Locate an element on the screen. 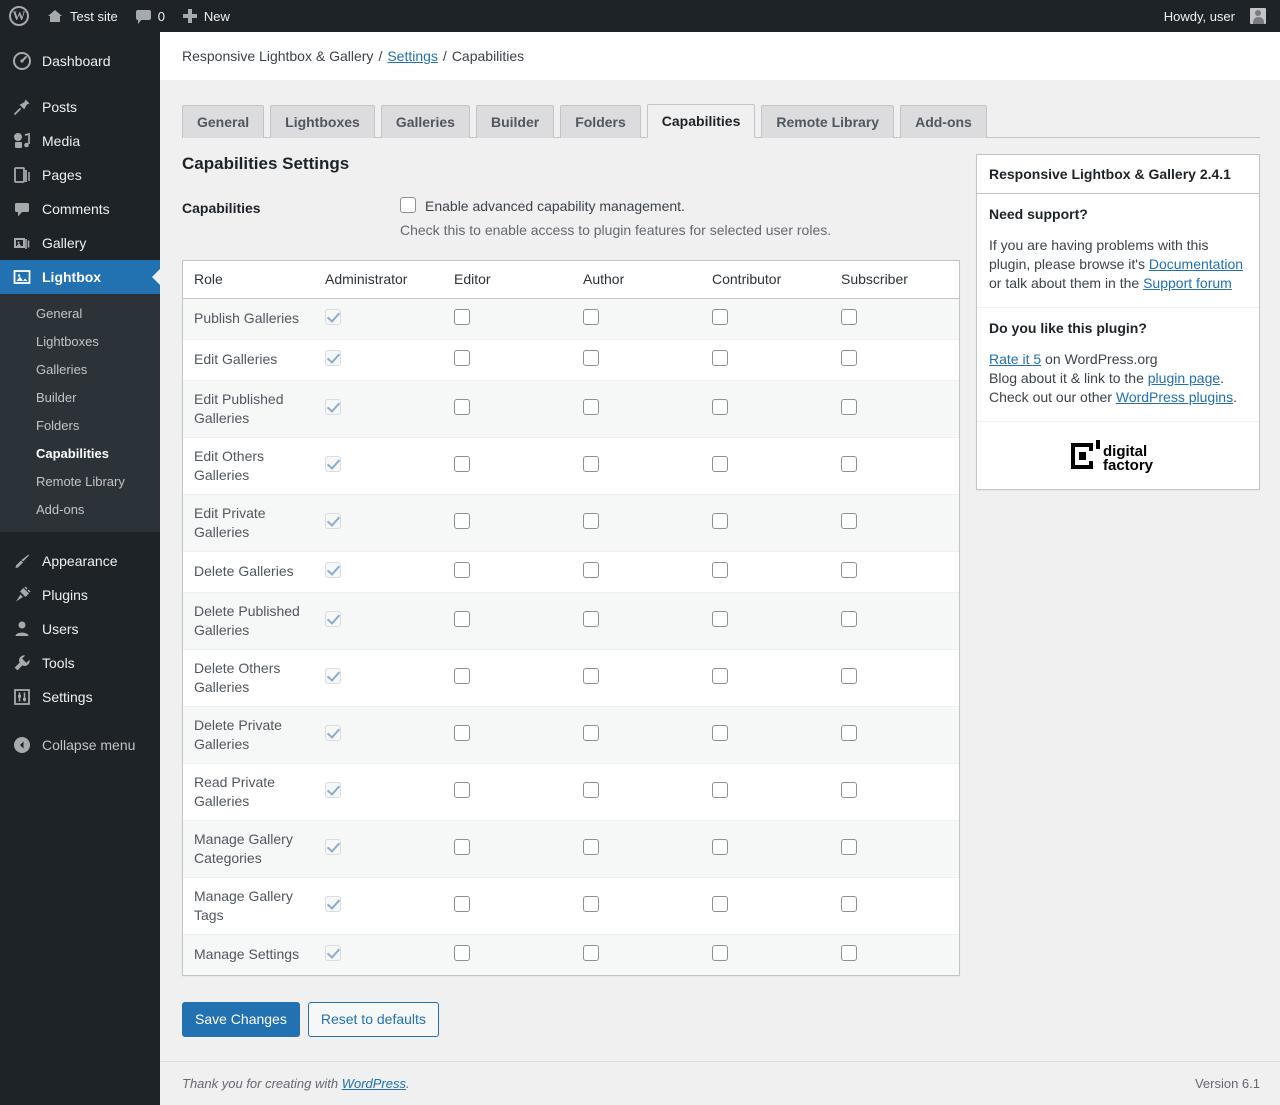 This screenshot has height=1105, width=1280. enable-capability-label: Enable advanced capability management. is located at coordinates (555, 205).